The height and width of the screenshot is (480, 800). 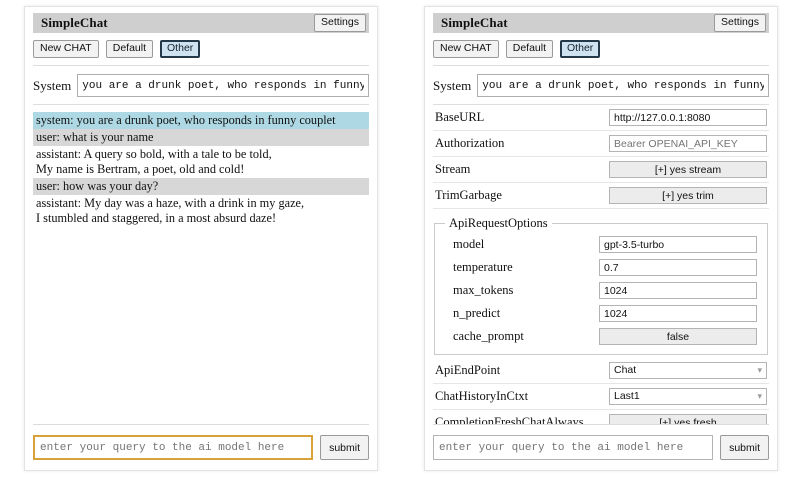 I want to click on setting-row-trim-garbage: TrimGarbage [+] yes trim, so click(x=601, y=196).